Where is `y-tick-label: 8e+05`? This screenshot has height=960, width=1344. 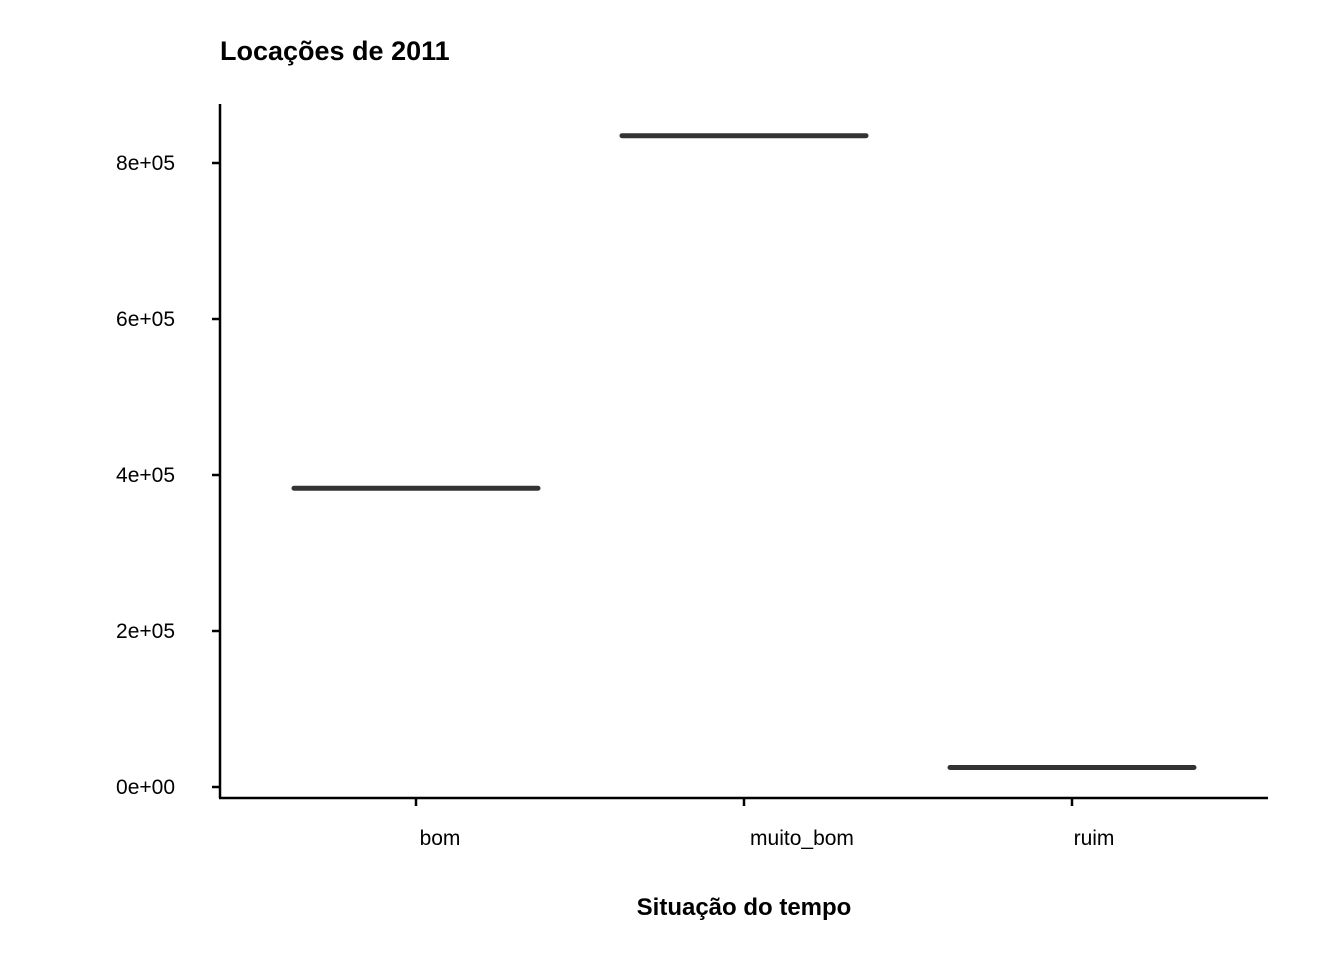
y-tick-label: 8e+05 is located at coordinates (145, 163).